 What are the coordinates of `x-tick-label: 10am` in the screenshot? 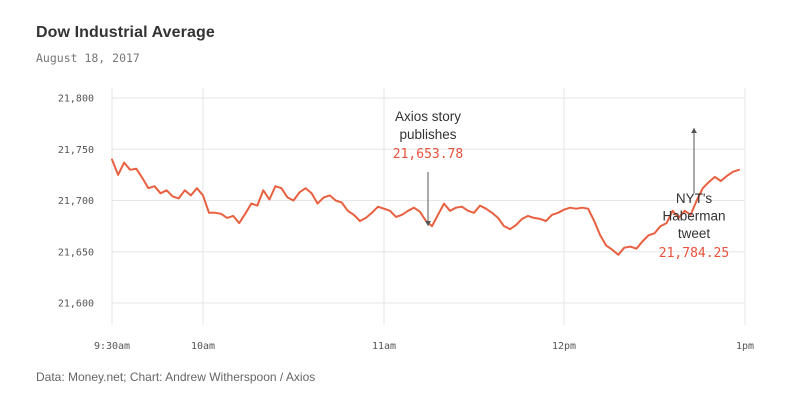 It's located at (203, 346).